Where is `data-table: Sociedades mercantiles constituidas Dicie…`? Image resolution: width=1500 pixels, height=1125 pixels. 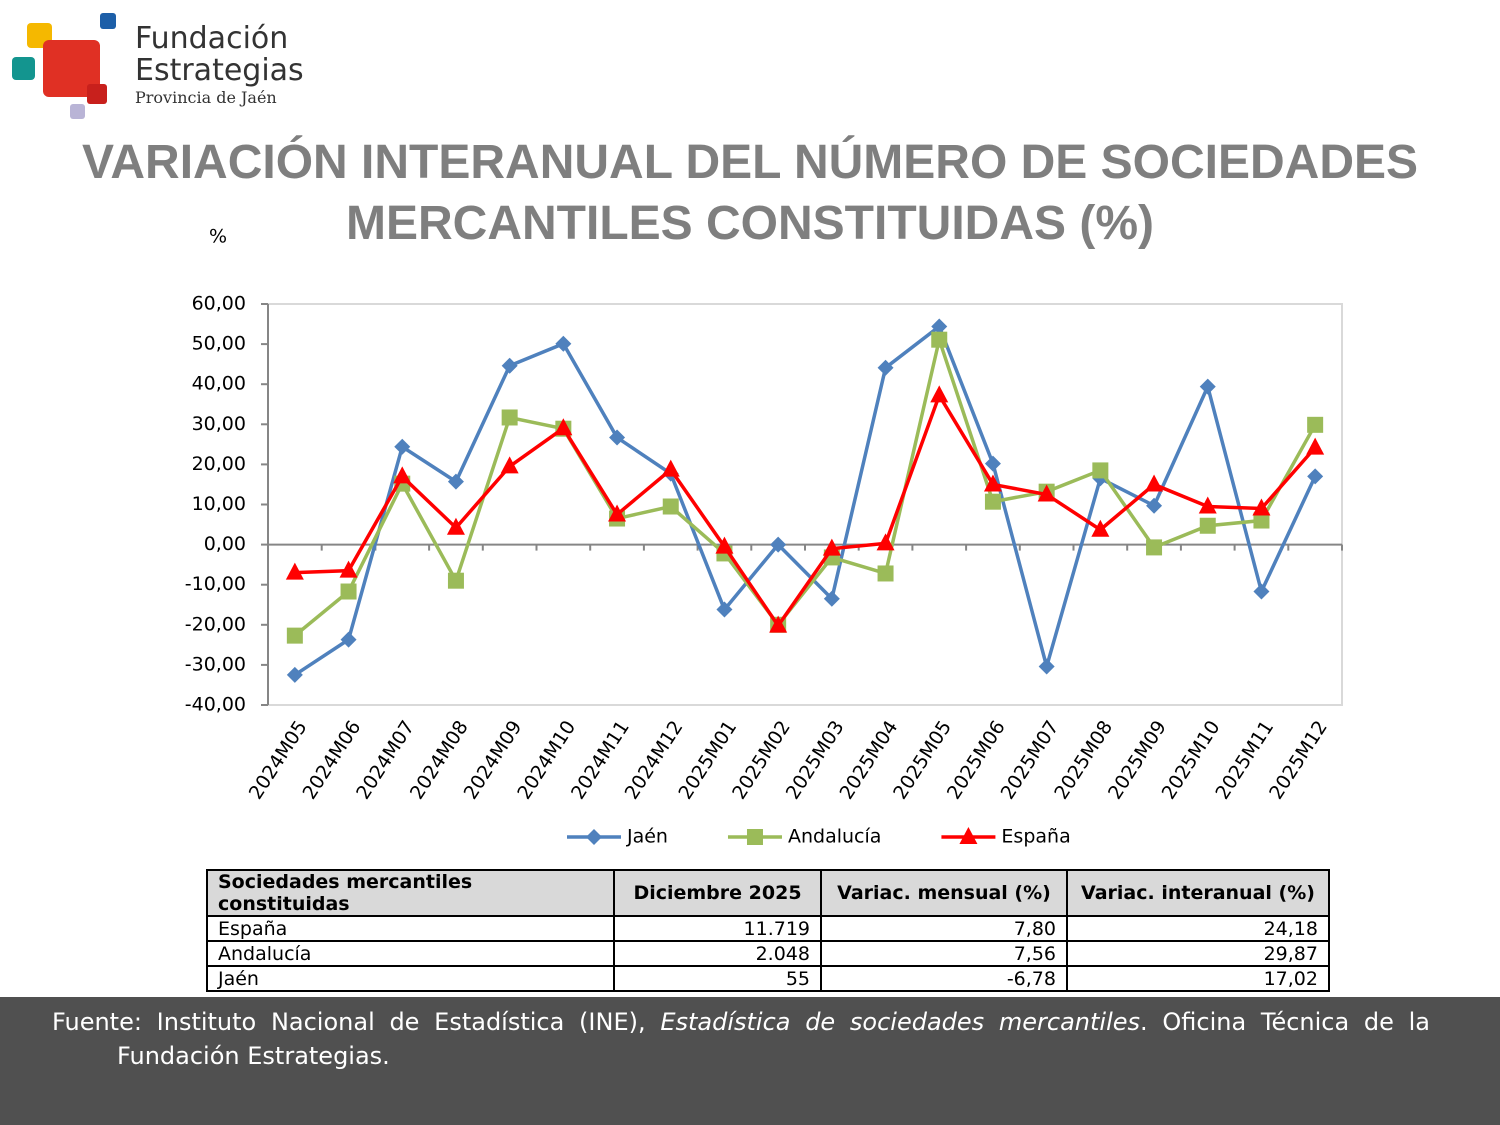
data-table: Sociedades mercantiles constituidas Dicie… is located at coordinates (768, 930).